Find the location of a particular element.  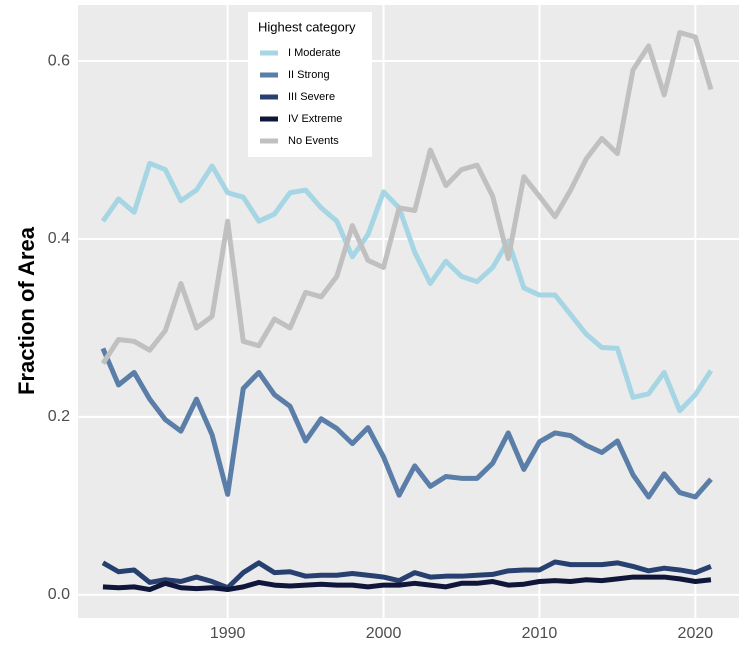

x-tick-label: 2020 is located at coordinates (696, 633).